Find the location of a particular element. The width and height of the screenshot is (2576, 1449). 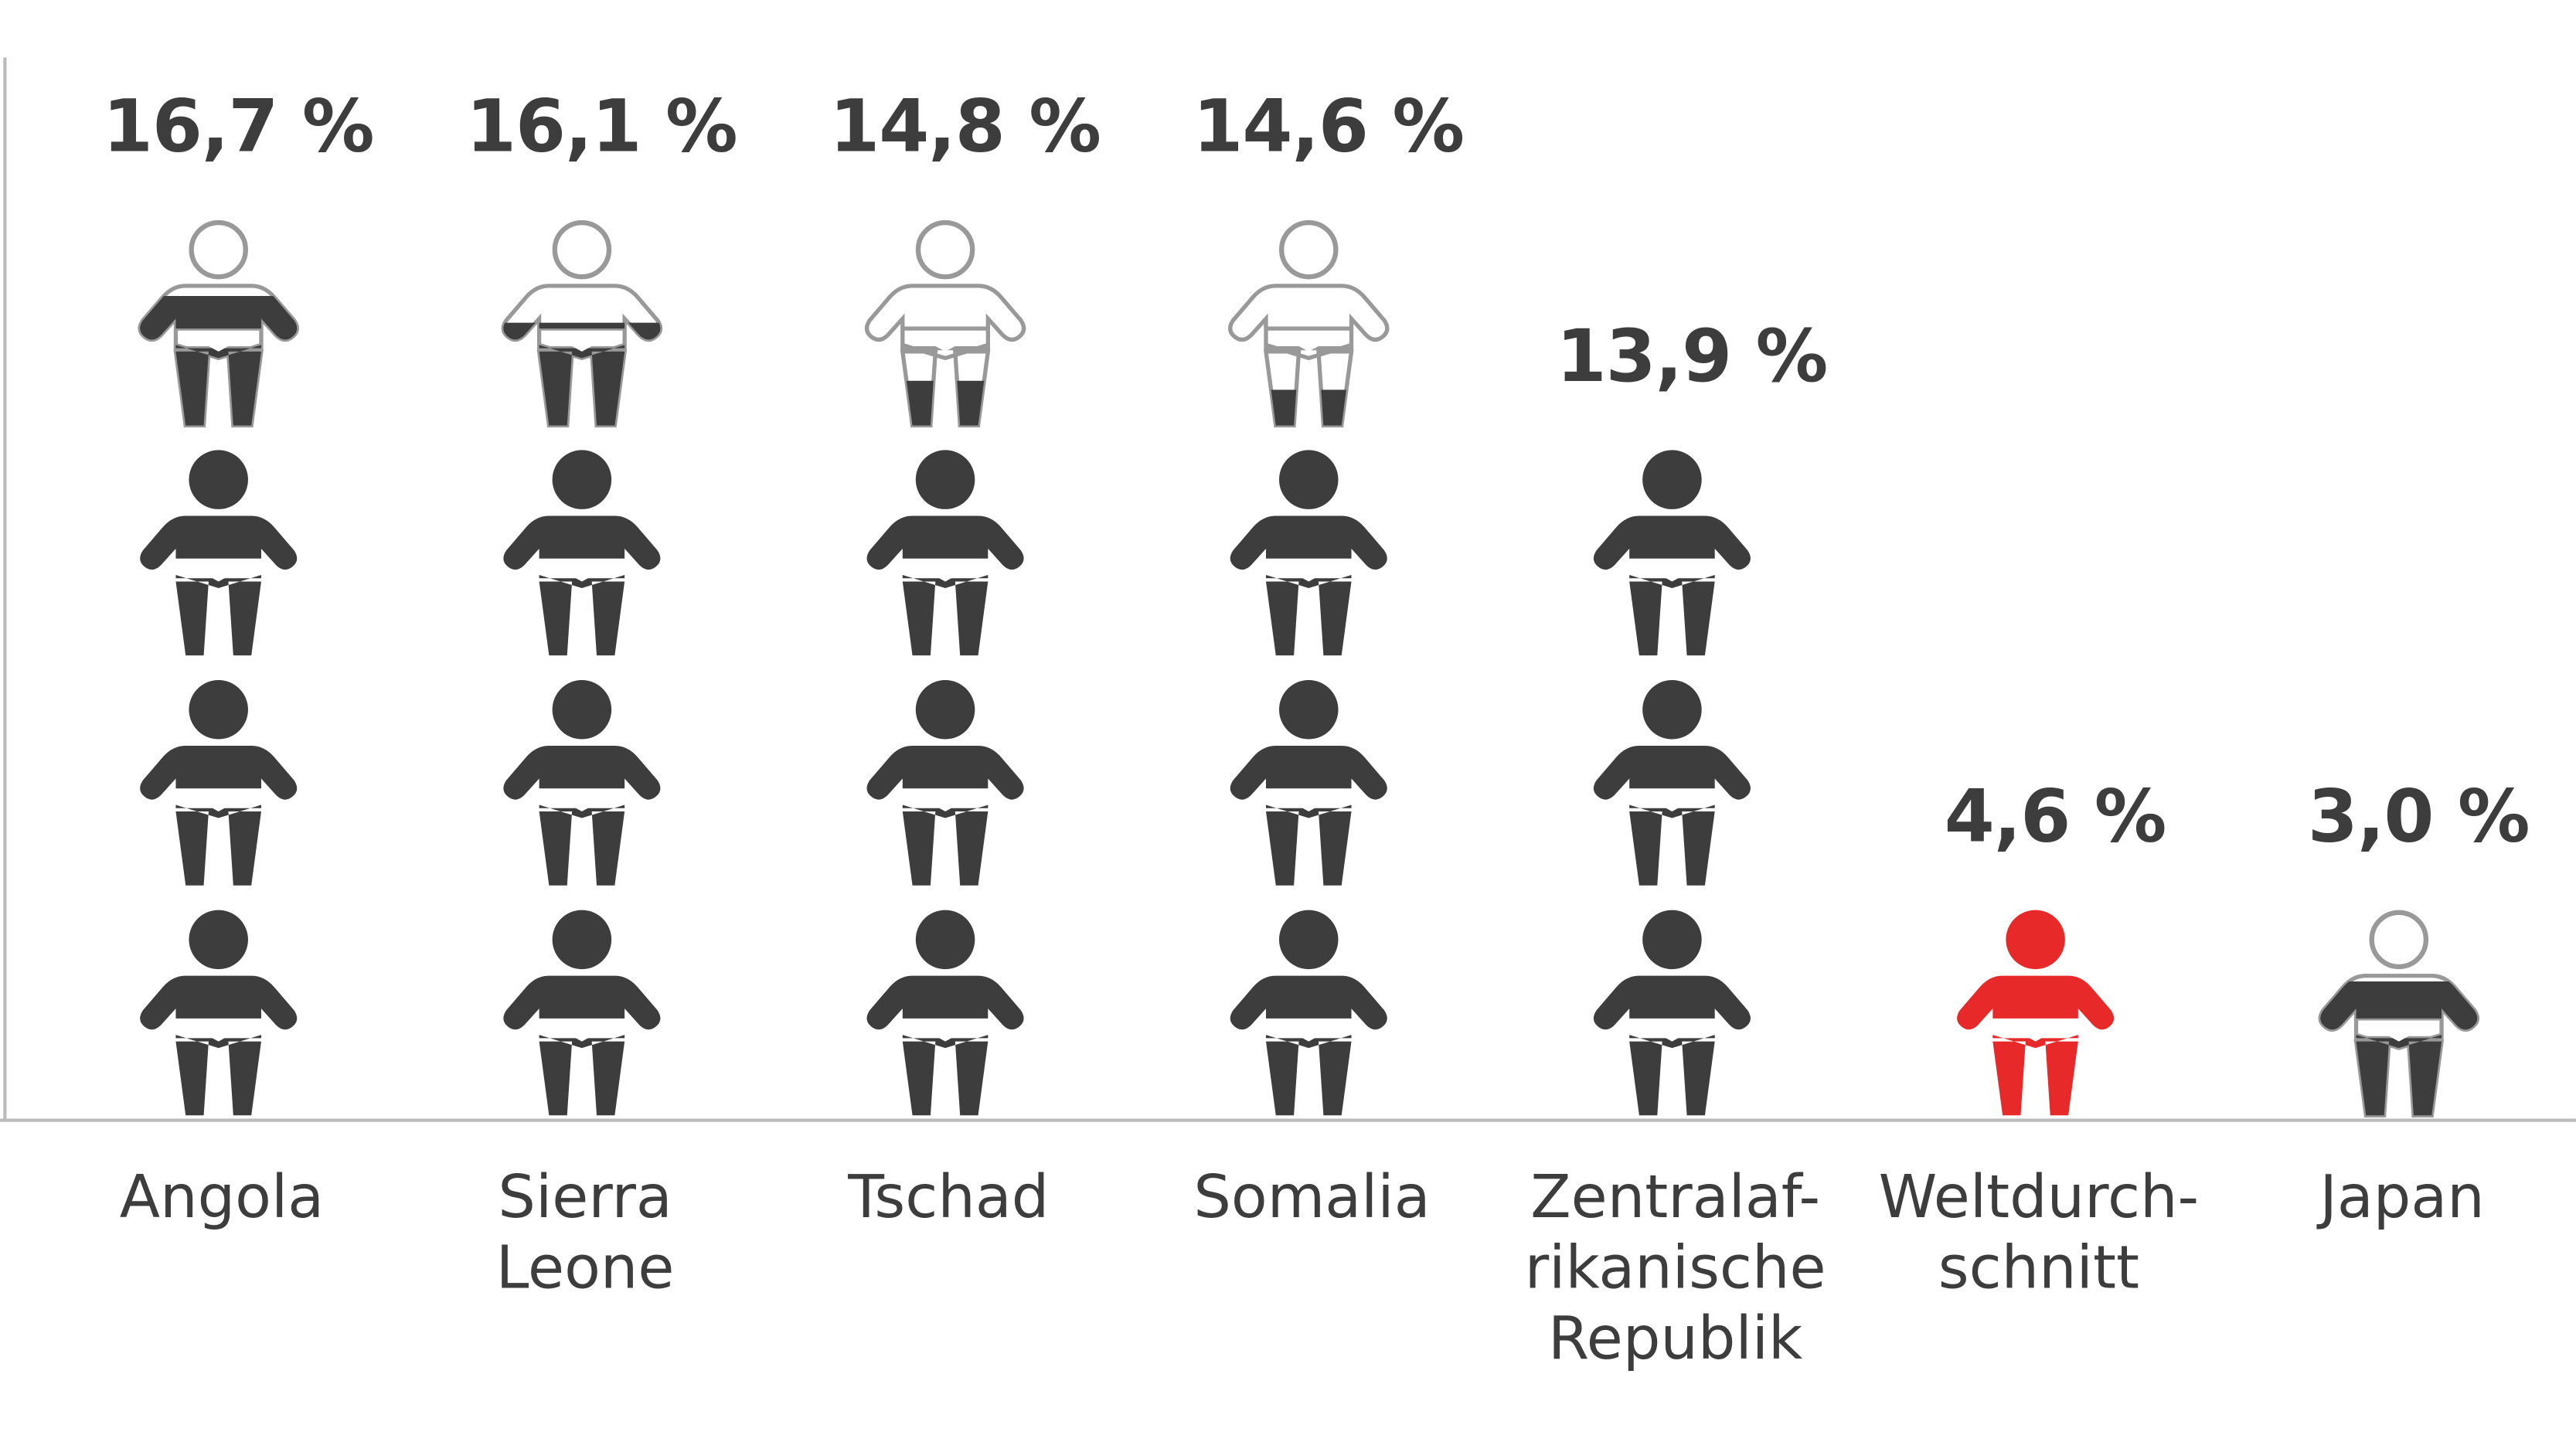

x-tick-label: Weltdurch- schnitt is located at coordinates (2039, 1234).